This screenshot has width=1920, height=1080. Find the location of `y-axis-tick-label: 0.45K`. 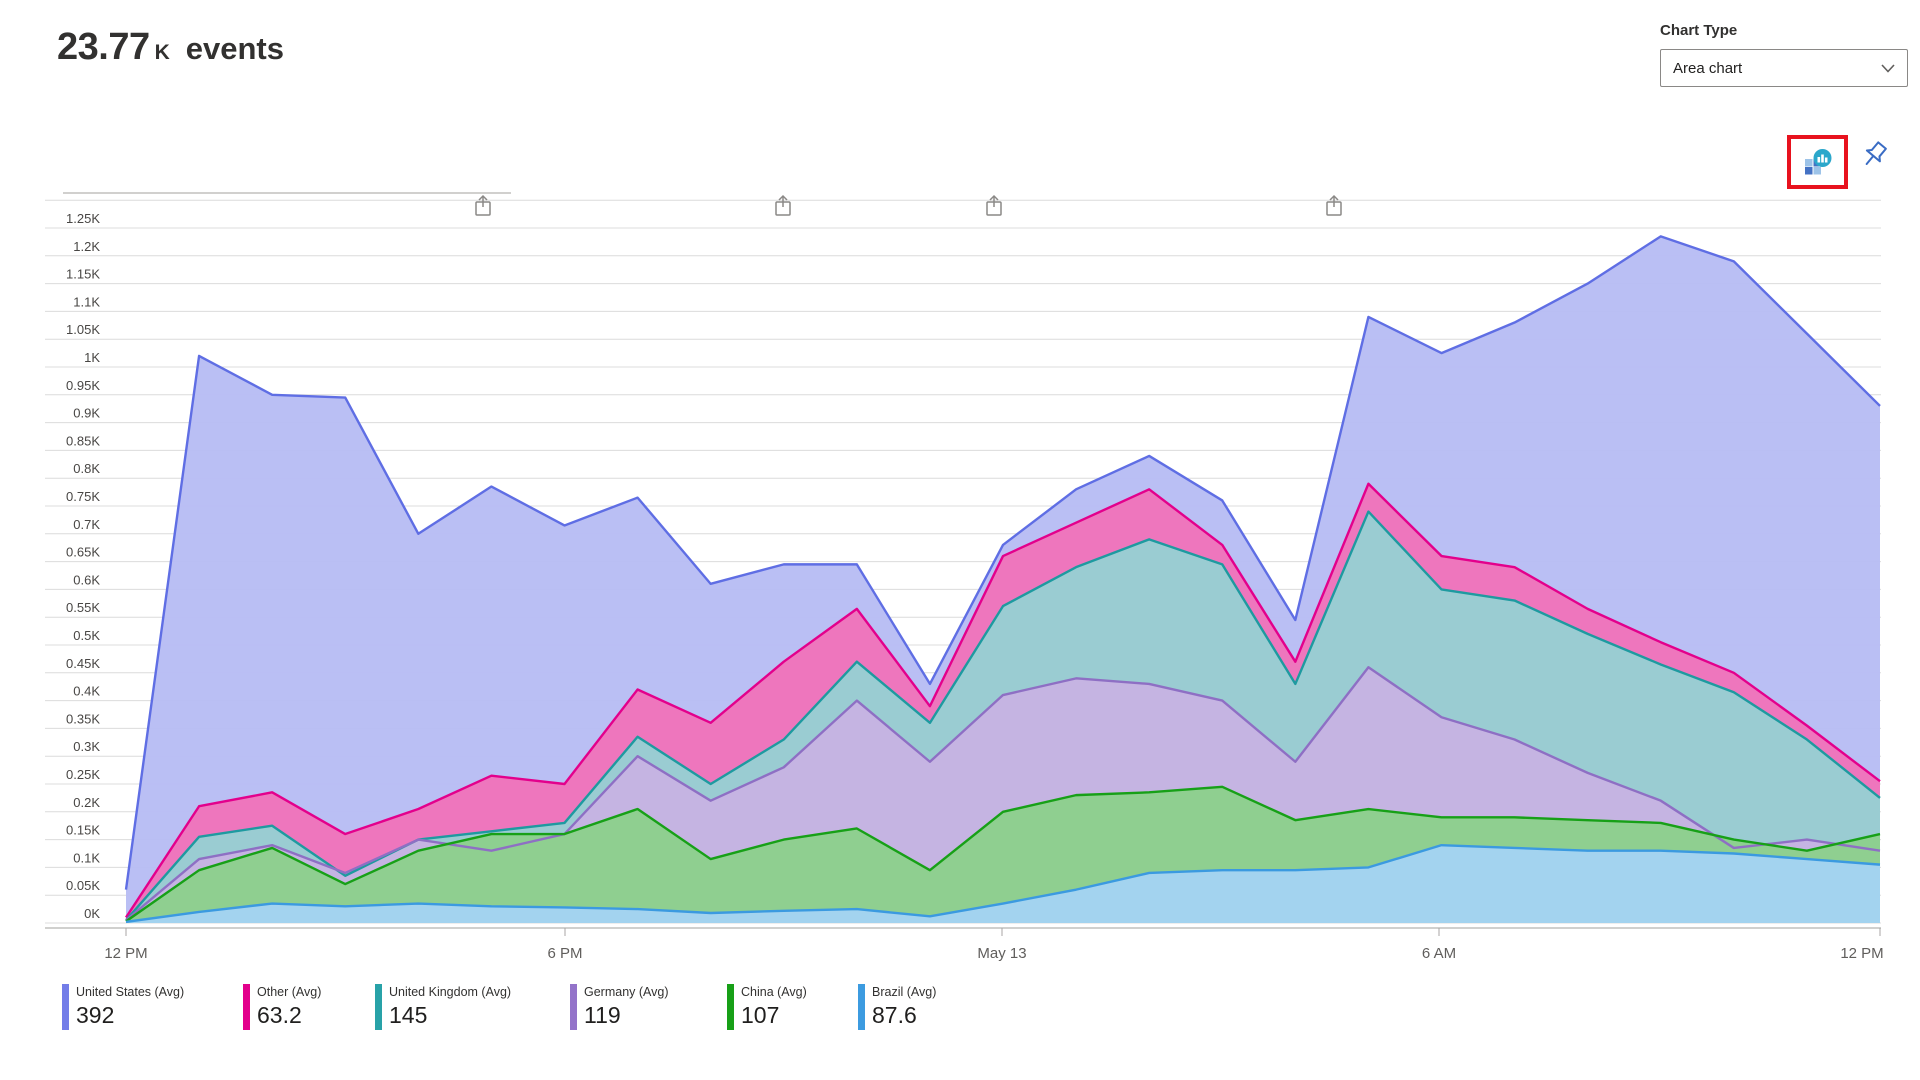

y-axis-tick-label: 0.45K is located at coordinates (83, 663).